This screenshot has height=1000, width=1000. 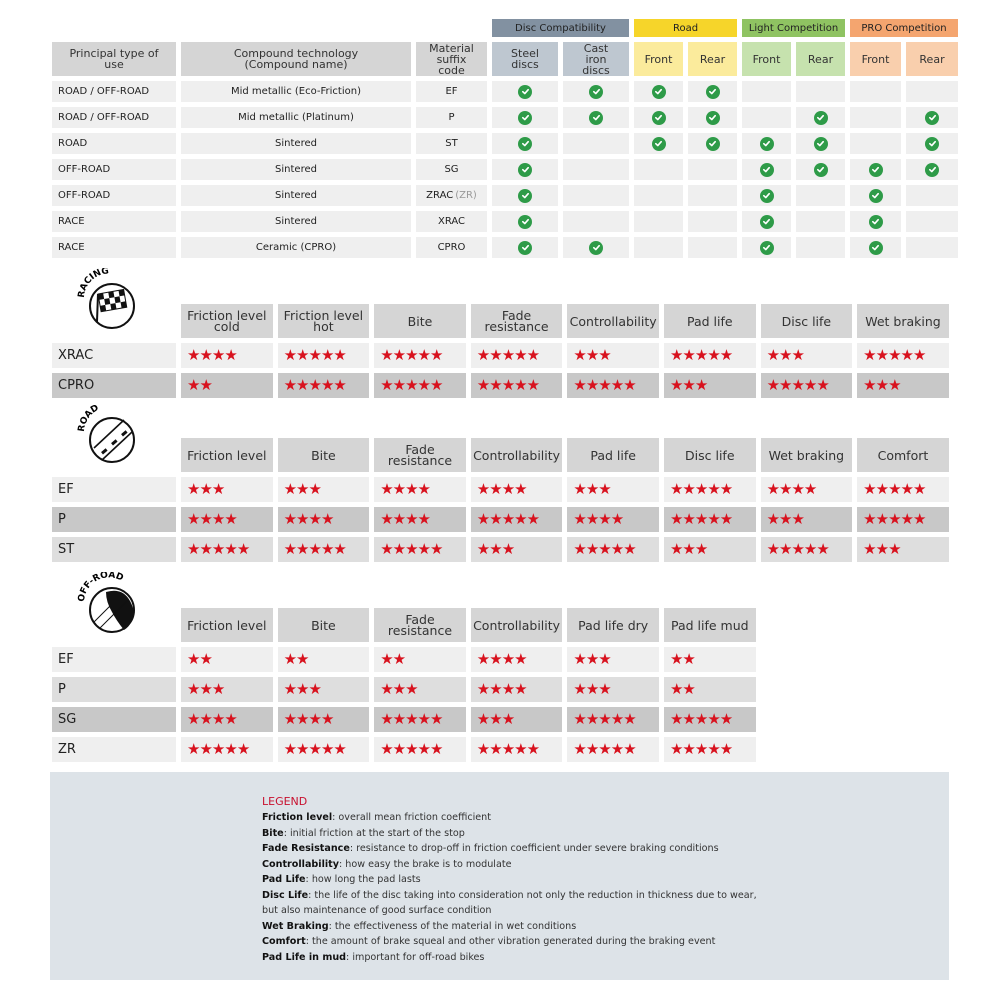 What do you see at coordinates (451, 169) in the screenshot?
I see `code-text: SG` at bounding box center [451, 169].